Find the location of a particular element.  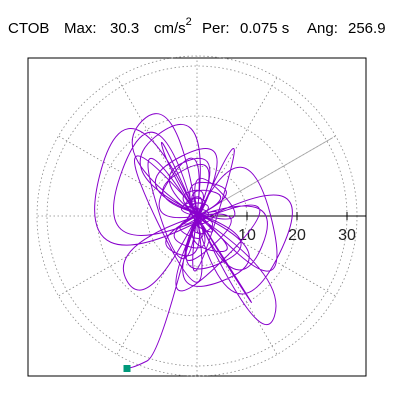

max-unit: cm/s2 is located at coordinates (173, 26).